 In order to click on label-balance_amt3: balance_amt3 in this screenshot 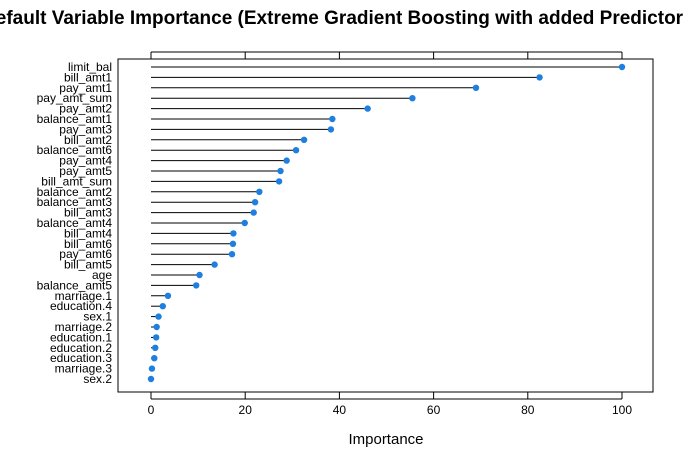, I will do `click(75, 202)`.